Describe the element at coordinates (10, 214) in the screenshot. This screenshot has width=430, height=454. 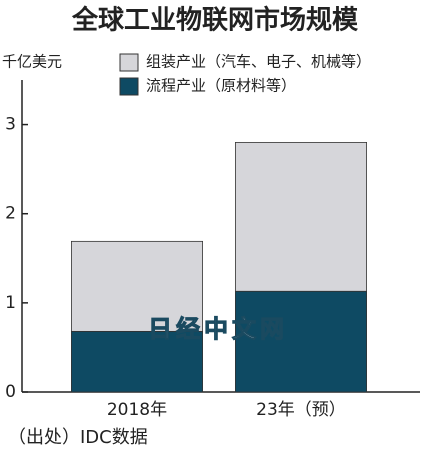
I see `y-tick-label: 2` at that location.